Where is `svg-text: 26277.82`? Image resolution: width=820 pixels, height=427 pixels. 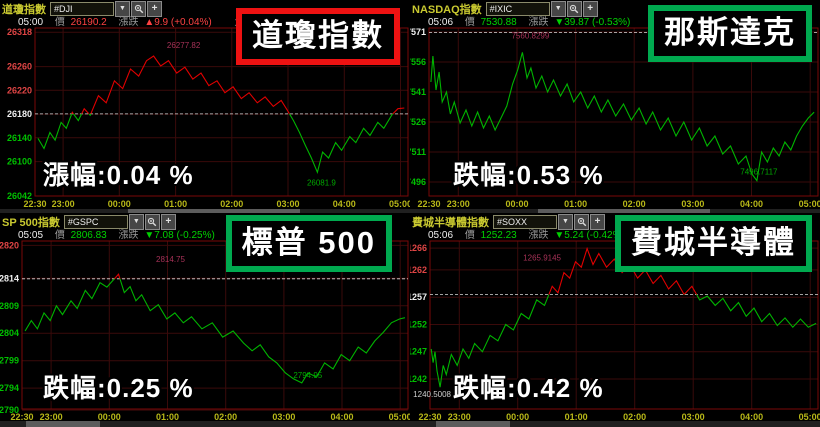 svg-text: 26277.82 is located at coordinates (184, 45).